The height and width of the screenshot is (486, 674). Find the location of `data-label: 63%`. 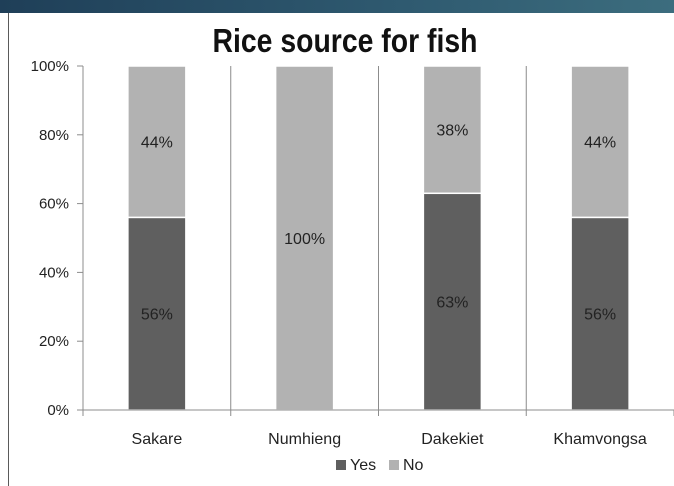

data-label: 63% is located at coordinates (452, 303).